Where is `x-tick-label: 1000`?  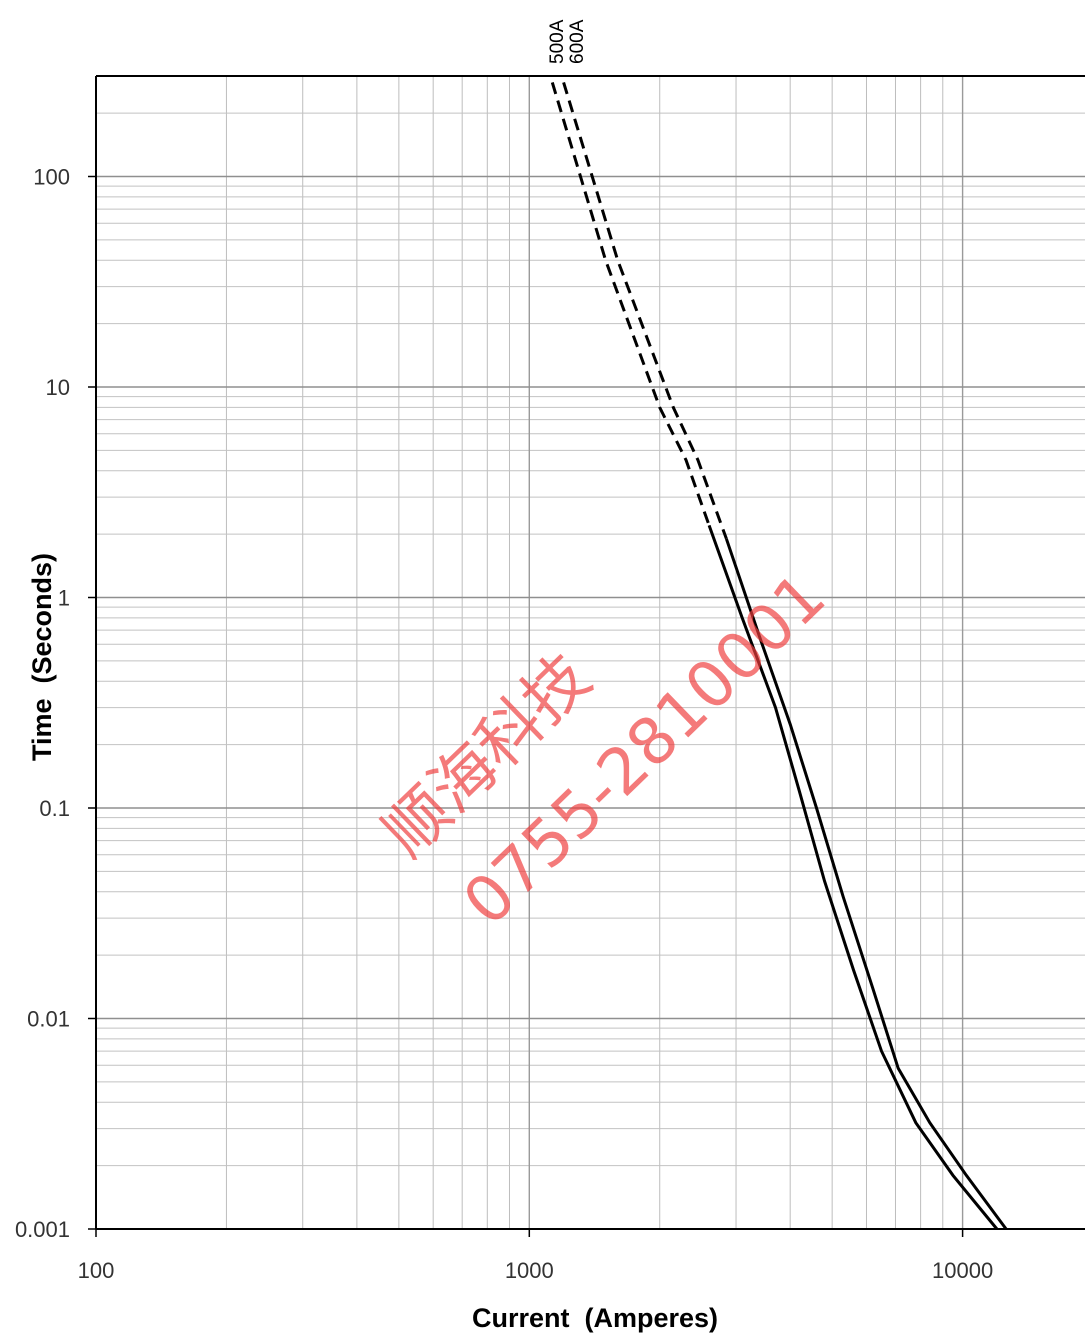 x-tick-label: 1000 is located at coordinates (529, 1270).